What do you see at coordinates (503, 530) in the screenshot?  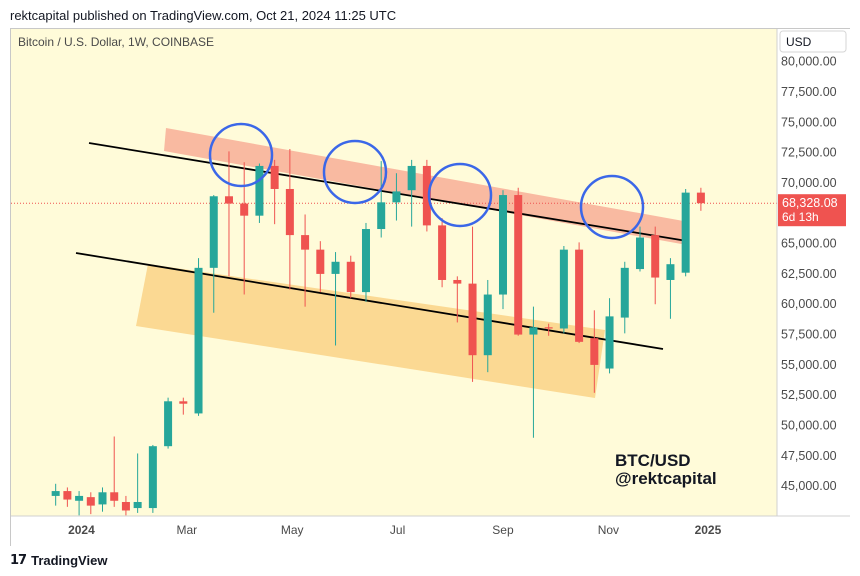 I see `x-tick-label: Sep` at bounding box center [503, 530].